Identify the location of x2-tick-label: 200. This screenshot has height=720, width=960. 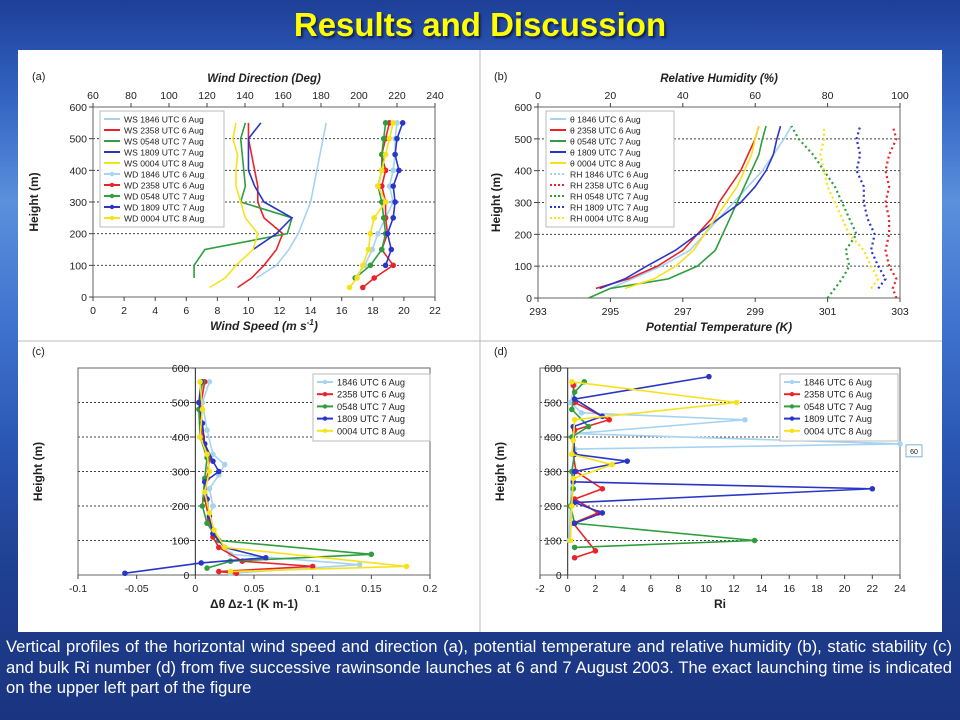
(359, 96).